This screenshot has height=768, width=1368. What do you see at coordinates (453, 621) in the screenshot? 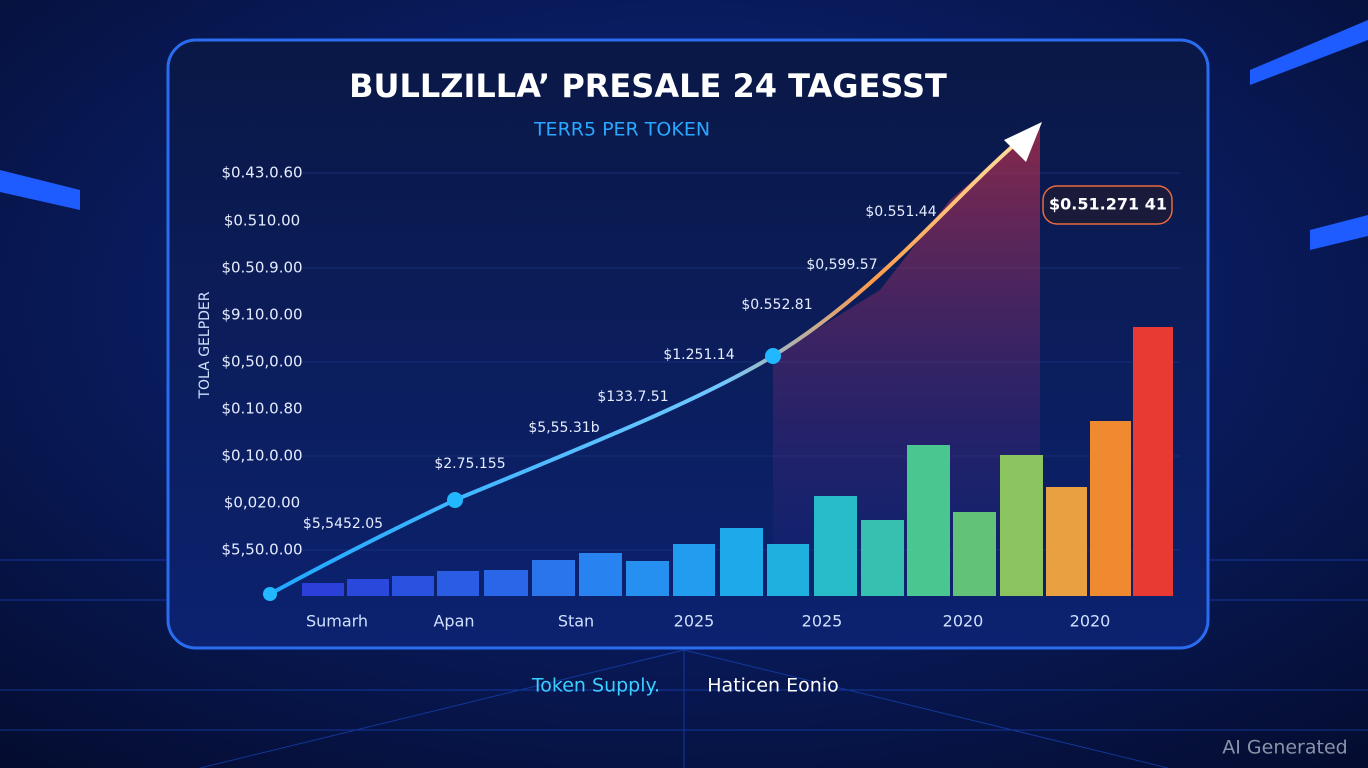
I see `x-label: Apan` at bounding box center [453, 621].